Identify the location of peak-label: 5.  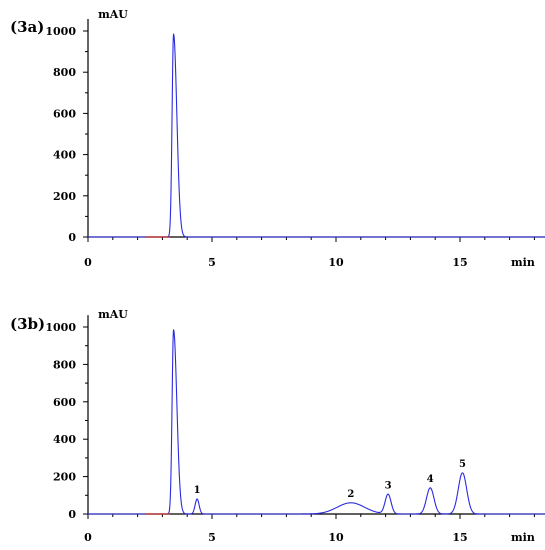
(462, 464).